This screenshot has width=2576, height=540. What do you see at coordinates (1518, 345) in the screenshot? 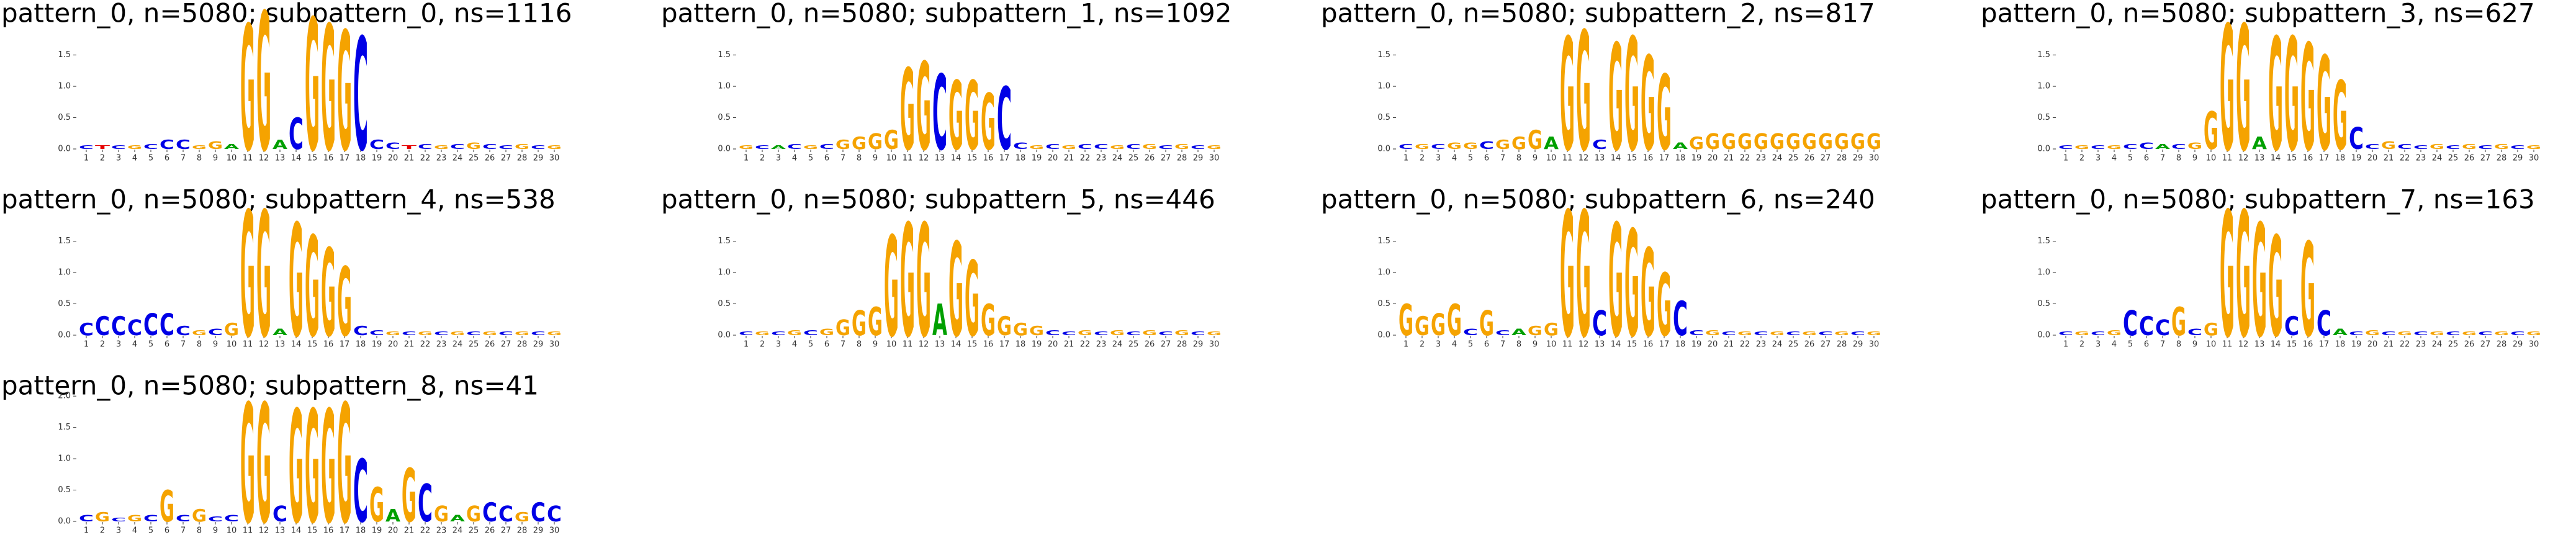
I see `x-tick-label: 8` at bounding box center [1518, 345].